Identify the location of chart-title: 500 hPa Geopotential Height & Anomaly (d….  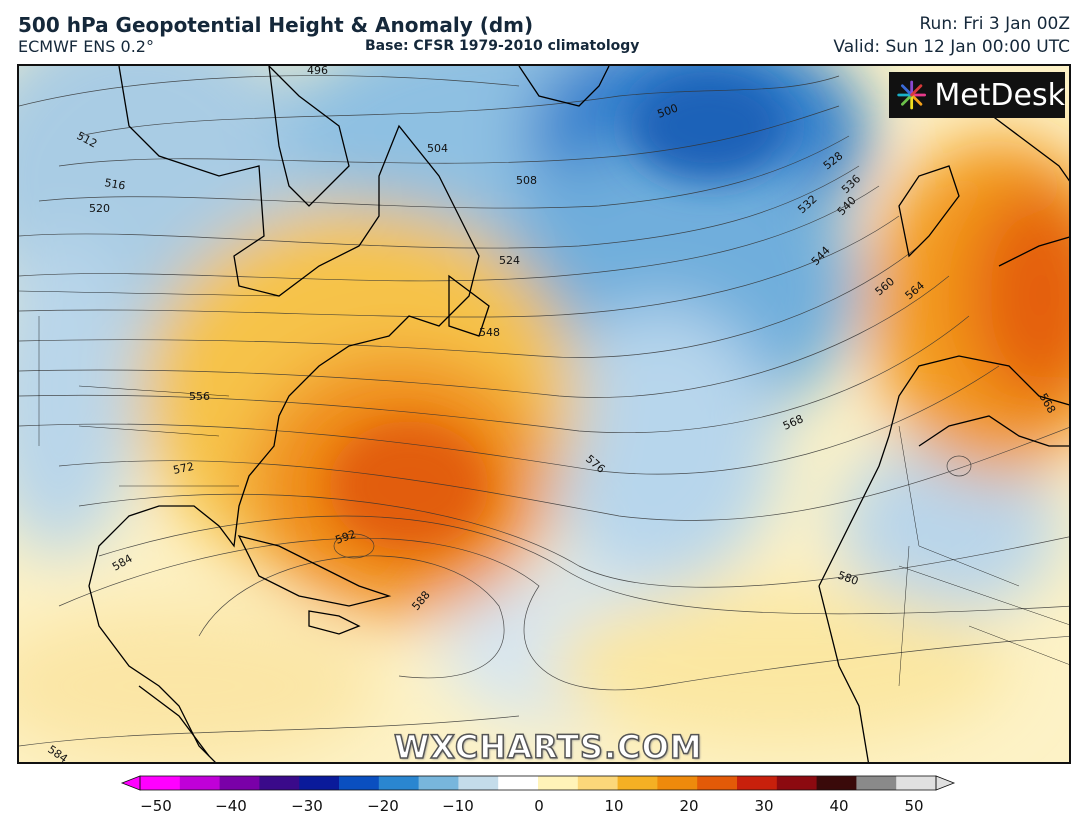
(276, 25).